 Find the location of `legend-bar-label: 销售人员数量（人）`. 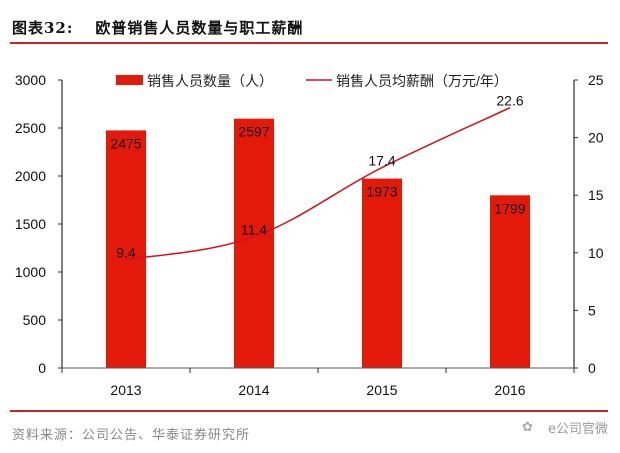

legend-bar-label: 销售人员数量（人） is located at coordinates (210, 81).